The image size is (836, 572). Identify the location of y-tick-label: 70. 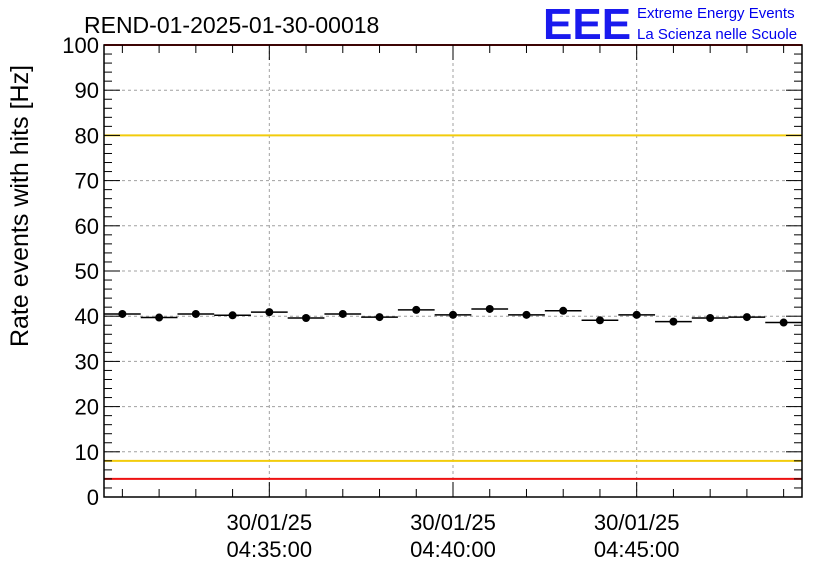
(87, 181).